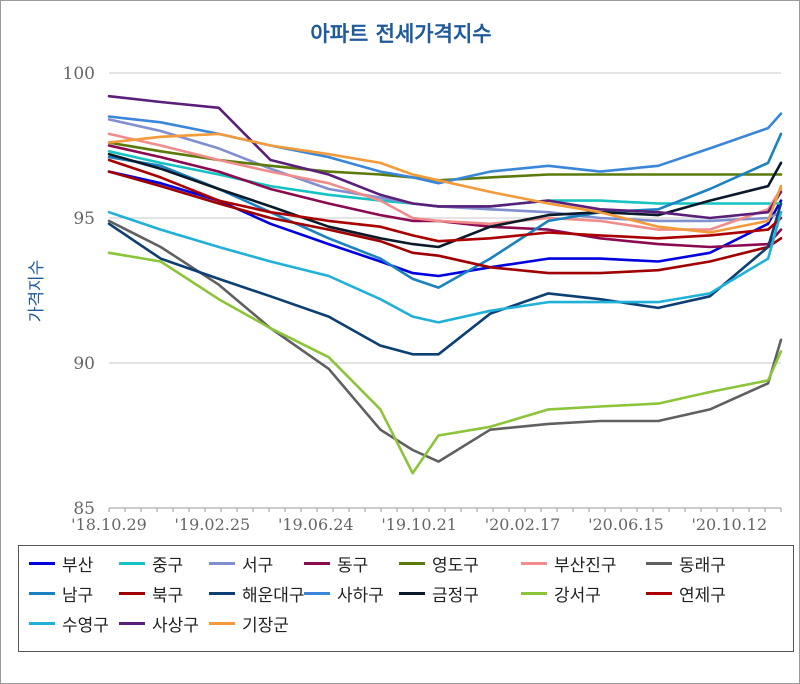 The image size is (800, 684). I want to click on legend-item: 사하구, so click(344, 593).